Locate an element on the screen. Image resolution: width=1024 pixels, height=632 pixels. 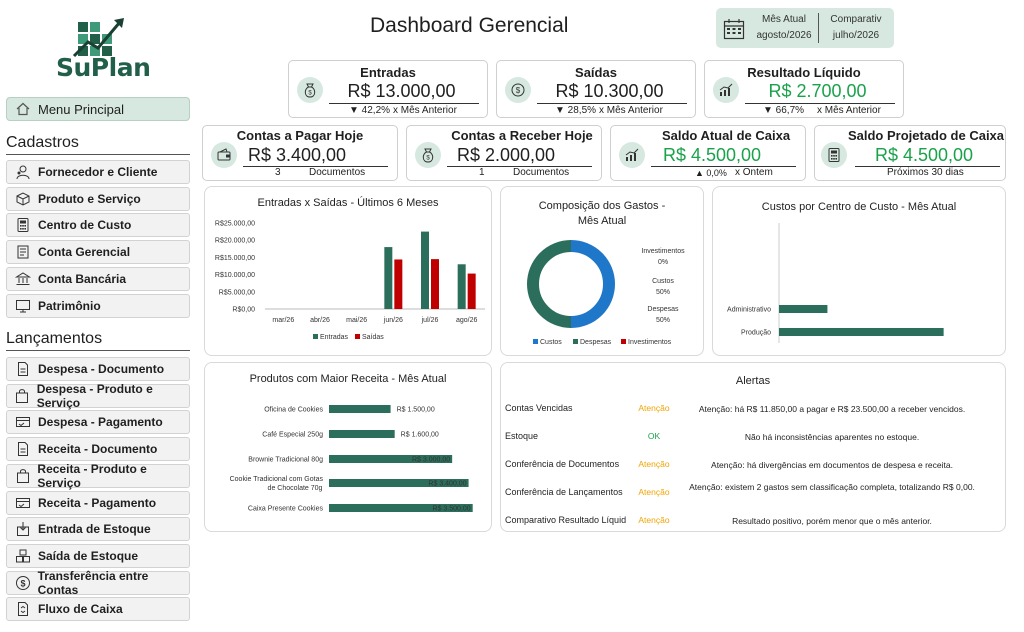
category-label: Cookie Tradicional com Gotas is located at coordinates (277, 479).